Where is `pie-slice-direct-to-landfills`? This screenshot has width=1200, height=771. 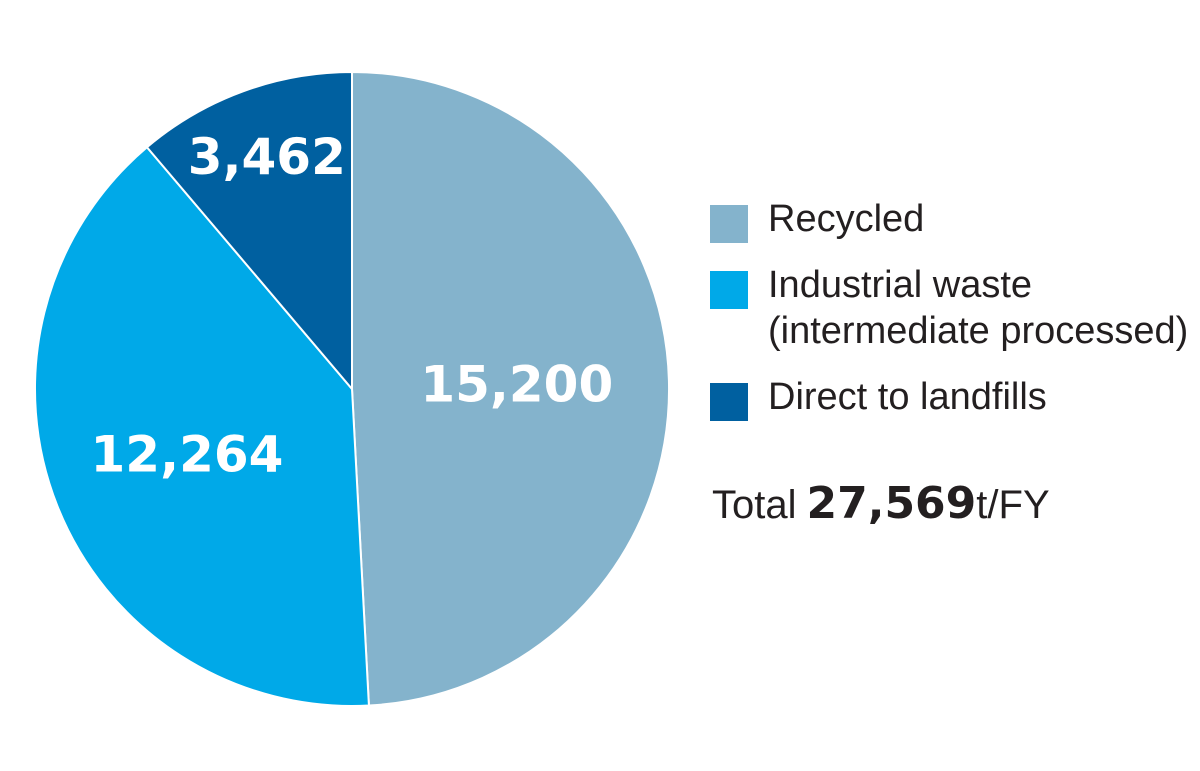
pie-slice-direct-to-landfills is located at coordinates (249, 230).